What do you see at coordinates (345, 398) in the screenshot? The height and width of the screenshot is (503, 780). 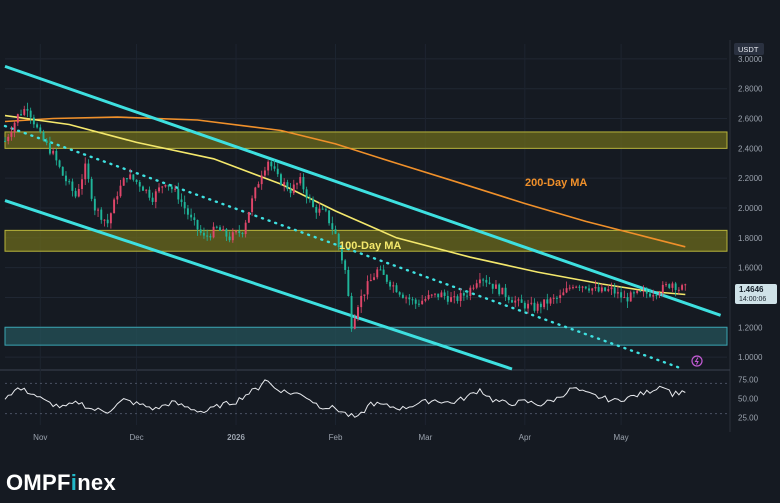 I see `rsi-line` at bounding box center [345, 398].